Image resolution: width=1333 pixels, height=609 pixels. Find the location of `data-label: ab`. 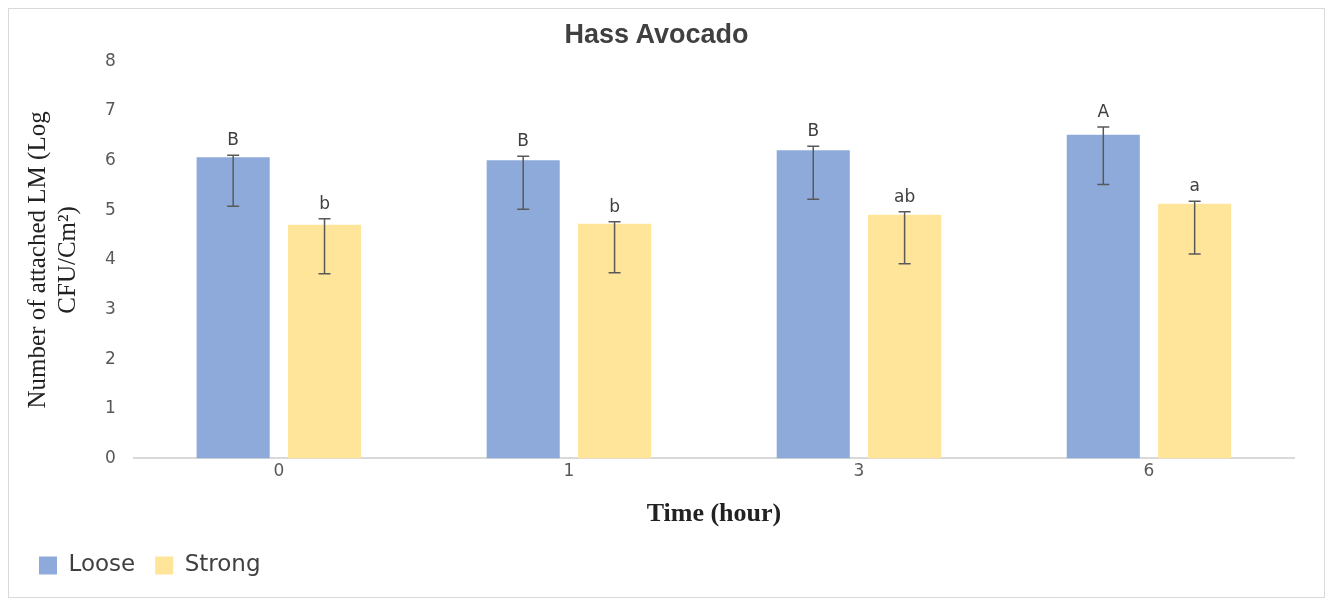

data-label: ab is located at coordinates (905, 195).